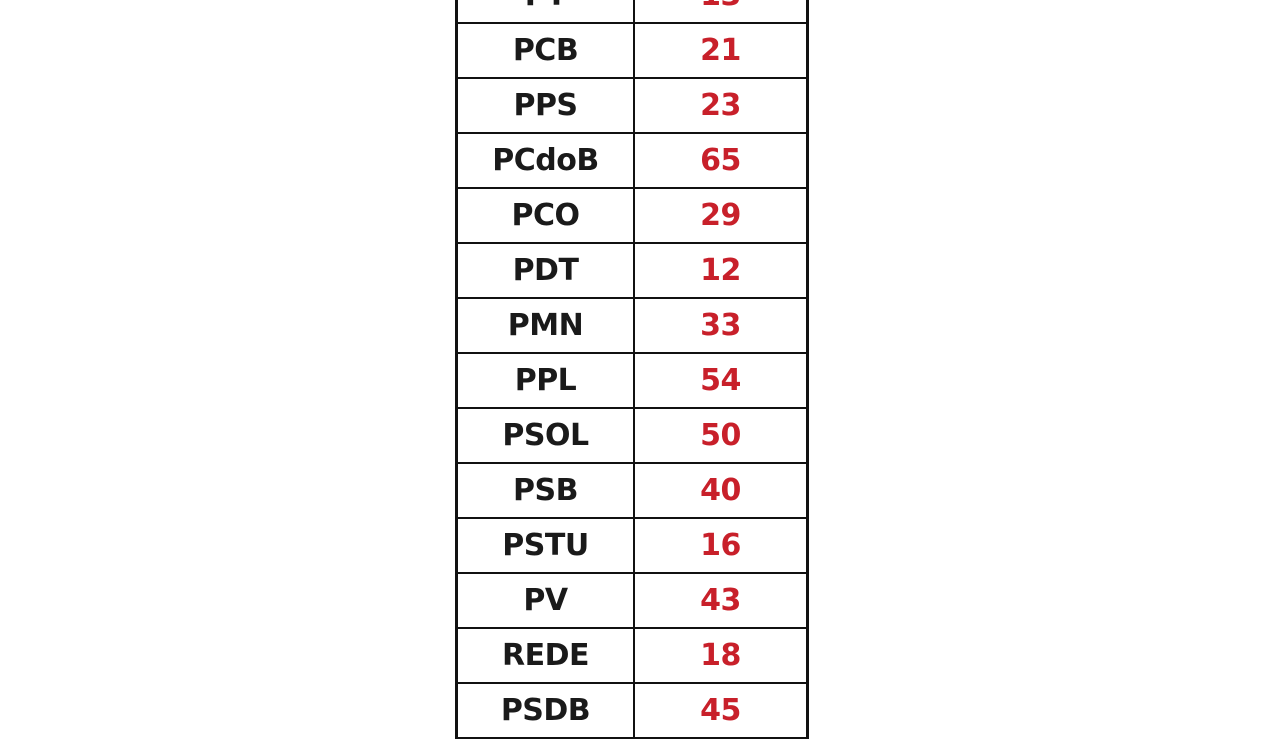  What do you see at coordinates (545, 160) in the screenshot?
I see `party-cell: PCdoB` at bounding box center [545, 160].